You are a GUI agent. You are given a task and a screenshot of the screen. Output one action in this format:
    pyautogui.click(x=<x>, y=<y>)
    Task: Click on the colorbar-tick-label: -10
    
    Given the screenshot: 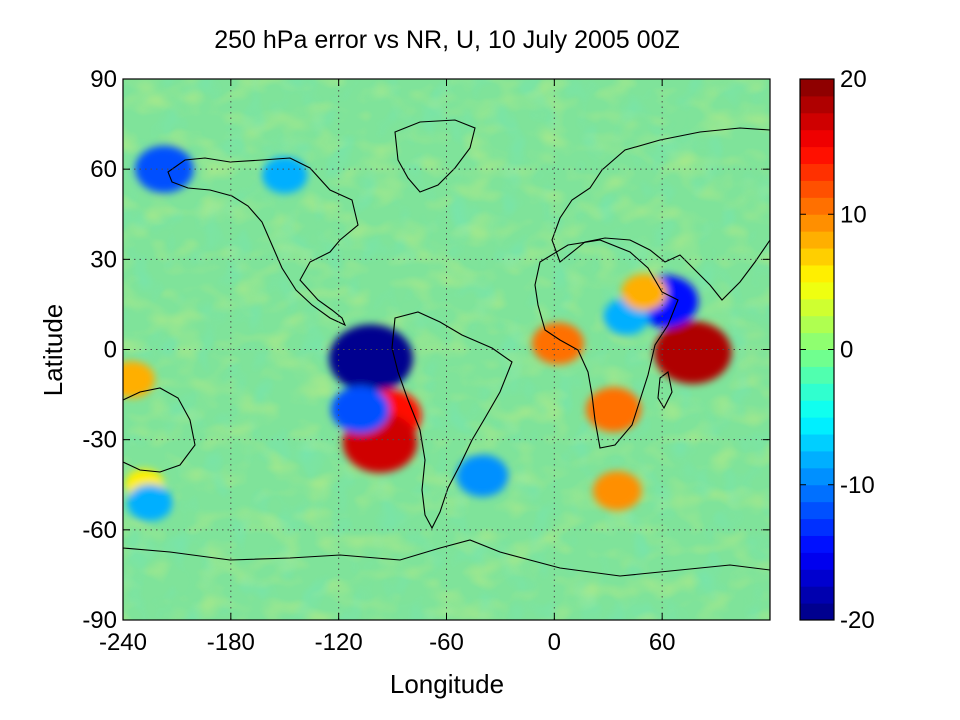 What is the action you would take?
    pyautogui.click(x=857, y=485)
    